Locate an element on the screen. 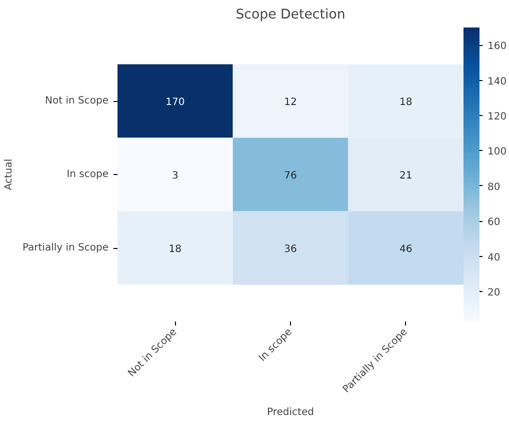 The height and width of the screenshot is (421, 509). data-label: 3 is located at coordinates (175, 176).